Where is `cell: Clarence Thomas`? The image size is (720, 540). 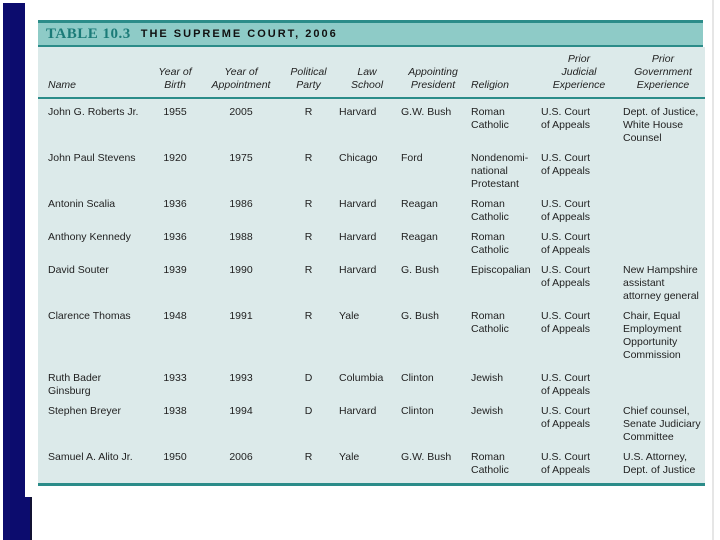 cell: Clarence Thomas is located at coordinates (89, 316).